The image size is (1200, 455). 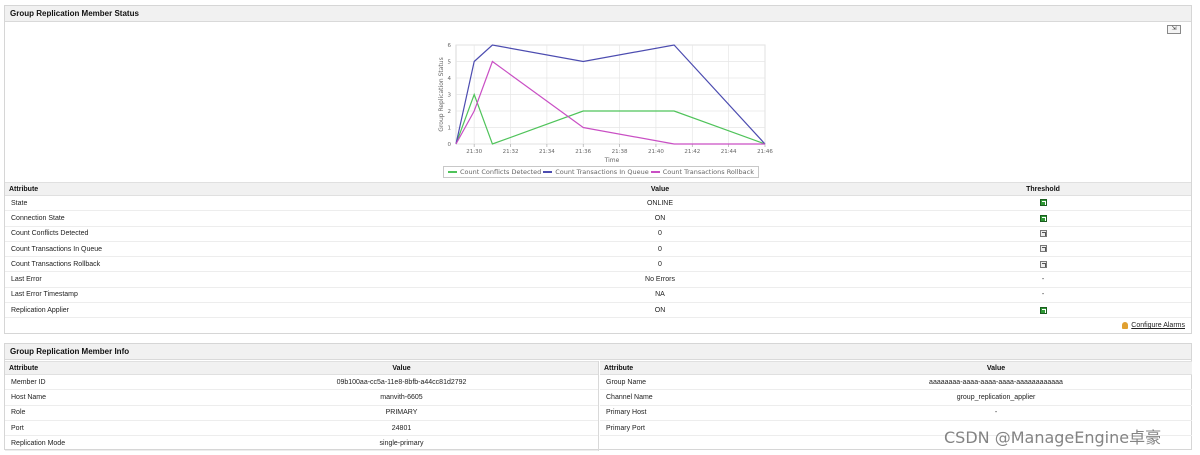 I want to click on attribute-value: 24801, so click(x=401, y=428).